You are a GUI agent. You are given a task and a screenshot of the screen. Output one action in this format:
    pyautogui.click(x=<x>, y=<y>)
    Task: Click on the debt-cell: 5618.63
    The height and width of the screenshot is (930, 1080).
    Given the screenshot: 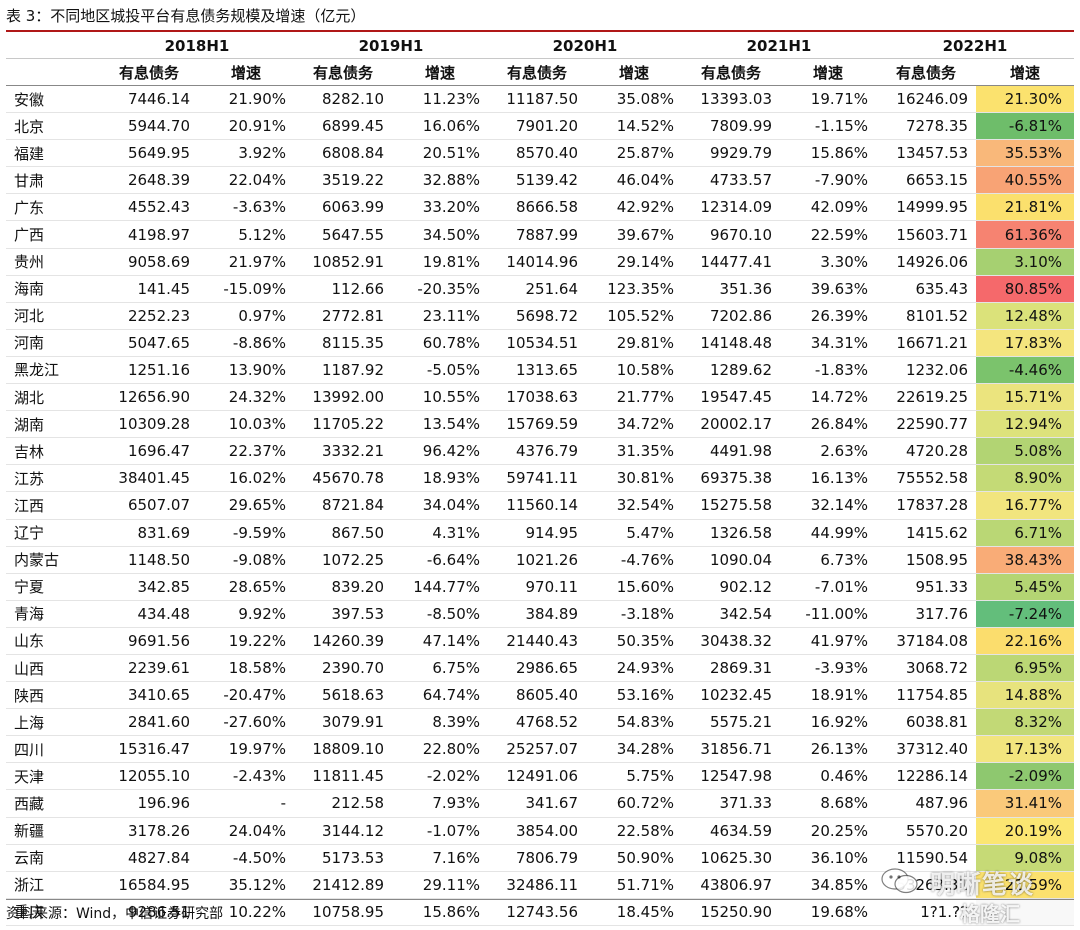 What is the action you would take?
    pyautogui.click(x=343, y=695)
    